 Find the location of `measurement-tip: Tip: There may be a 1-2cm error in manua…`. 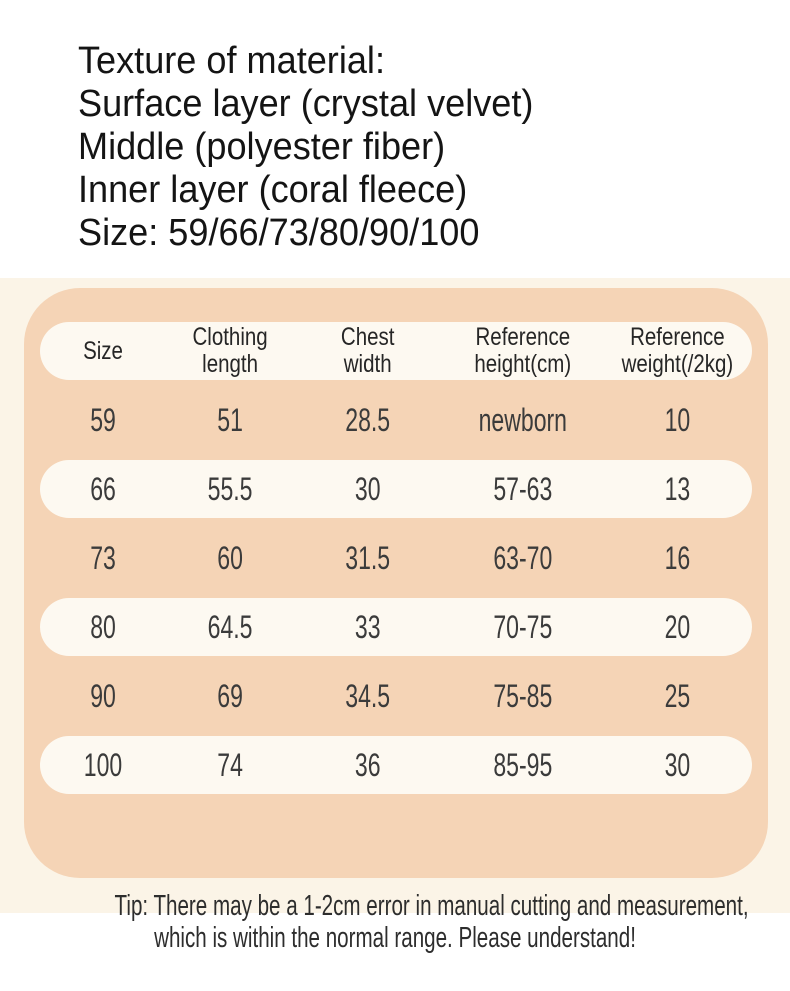

measurement-tip: Tip: There may be a 1-2cm error in manua… is located at coordinates (431, 922).